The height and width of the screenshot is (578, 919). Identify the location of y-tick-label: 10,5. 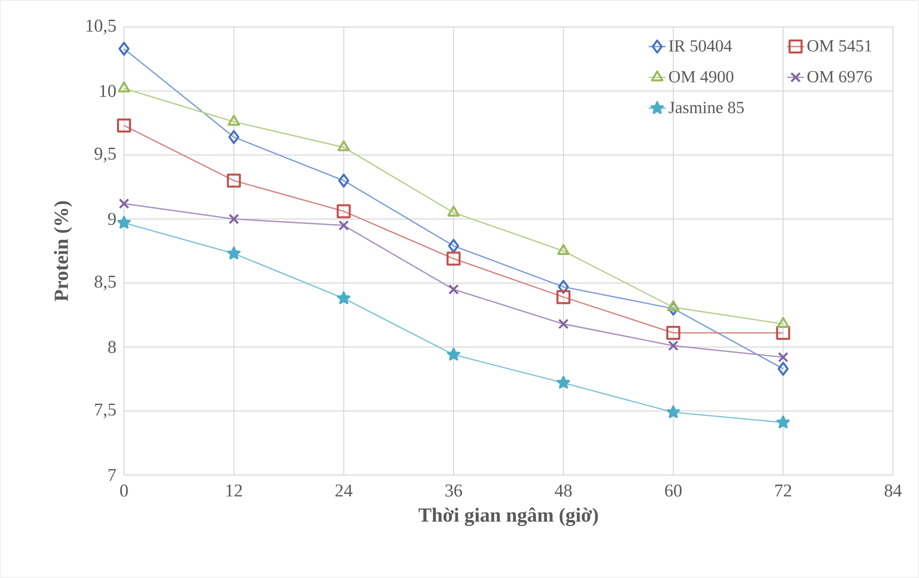
(101, 27).